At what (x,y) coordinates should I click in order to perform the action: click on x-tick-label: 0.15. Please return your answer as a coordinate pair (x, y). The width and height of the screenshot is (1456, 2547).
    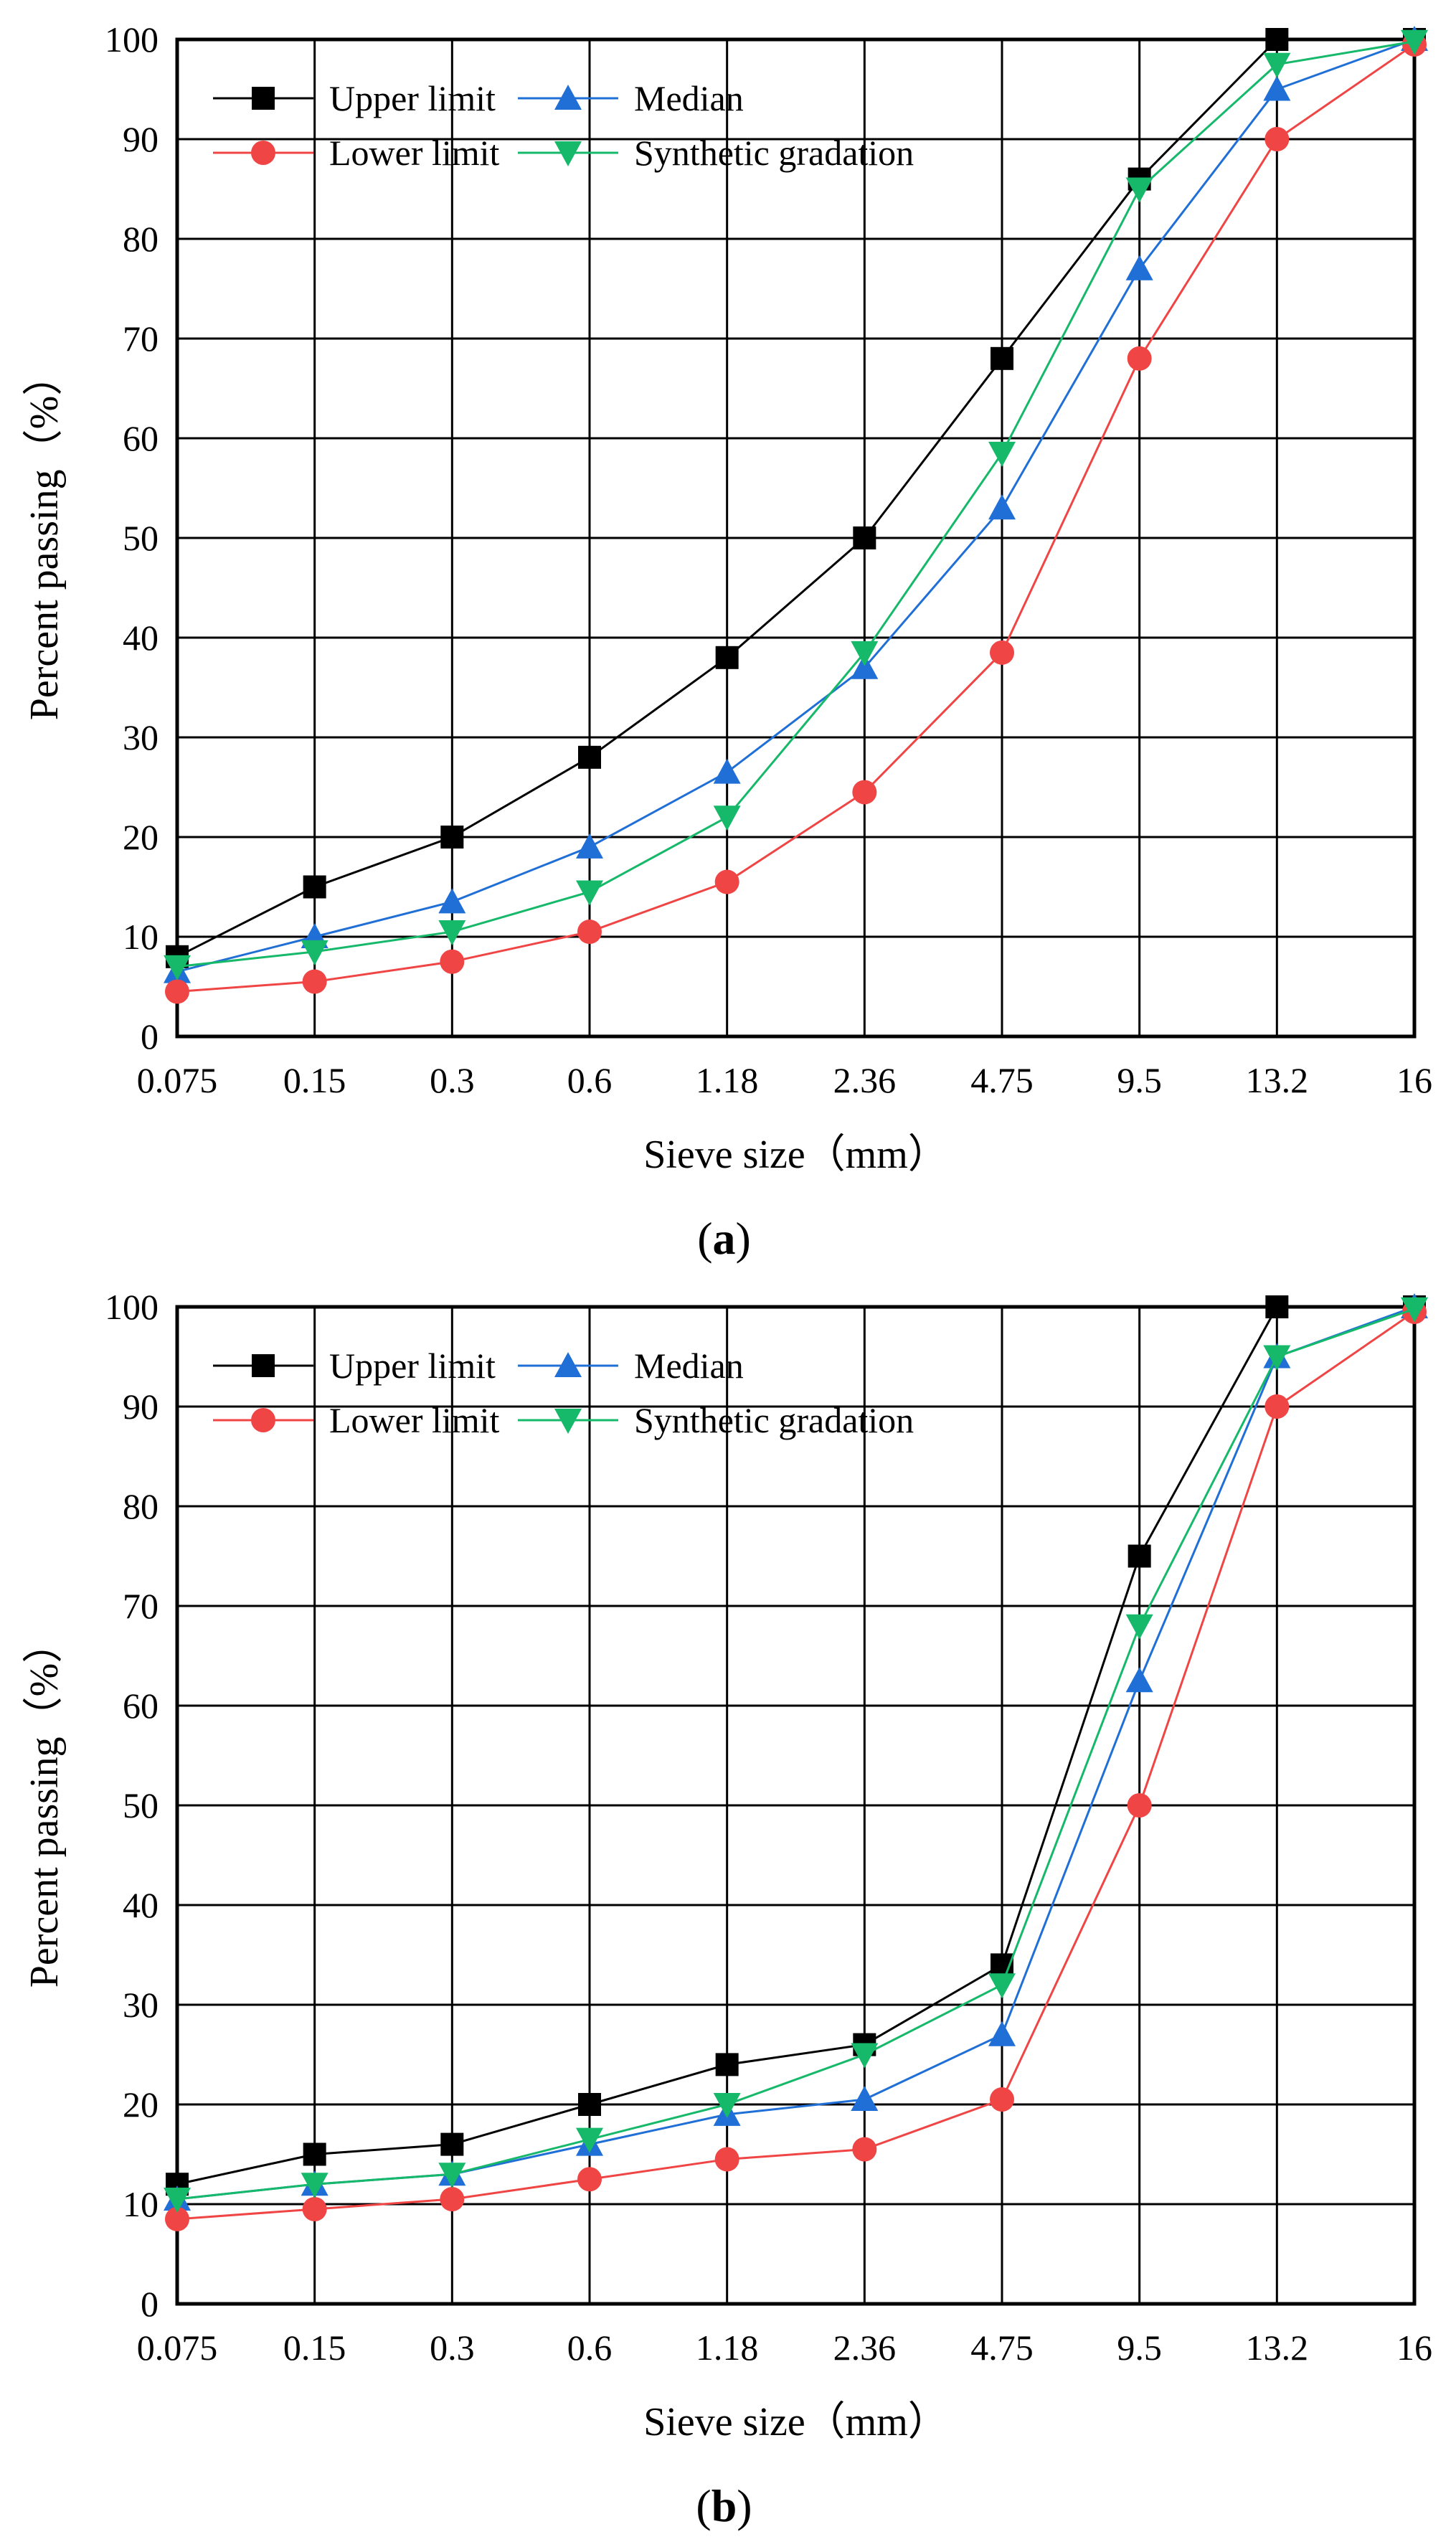
    Looking at the image, I should click on (314, 2348).